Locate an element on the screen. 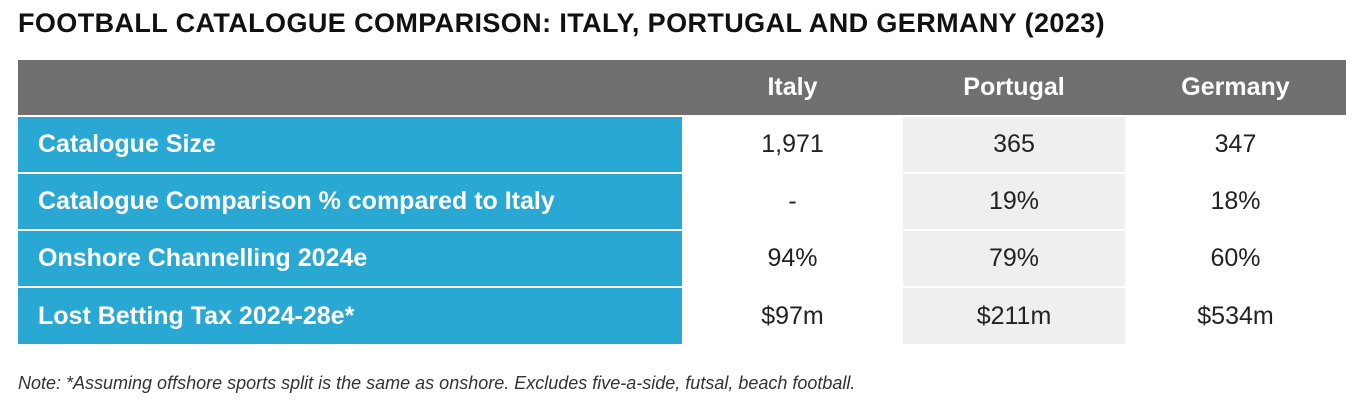  cell-germany: 60% is located at coordinates (1235, 258).